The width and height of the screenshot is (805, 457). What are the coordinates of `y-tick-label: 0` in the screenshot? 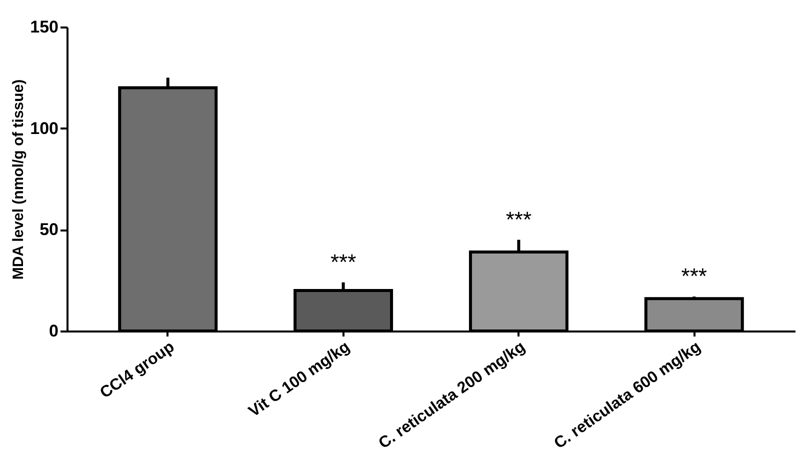 It's located at (53, 331).